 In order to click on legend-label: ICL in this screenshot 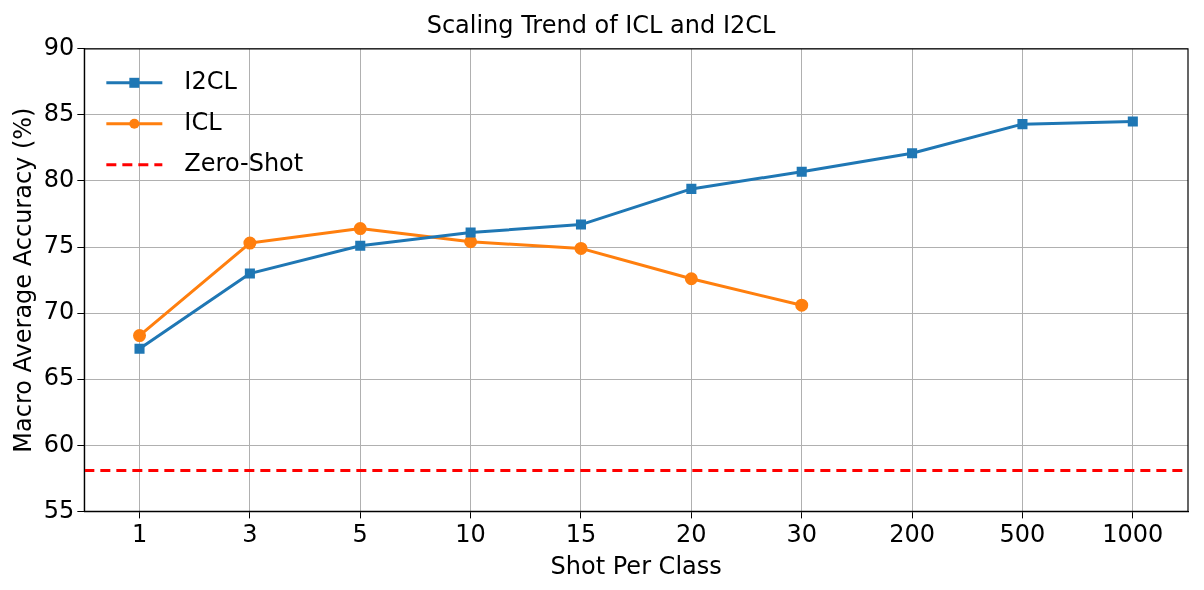, I will do `click(203, 122)`.